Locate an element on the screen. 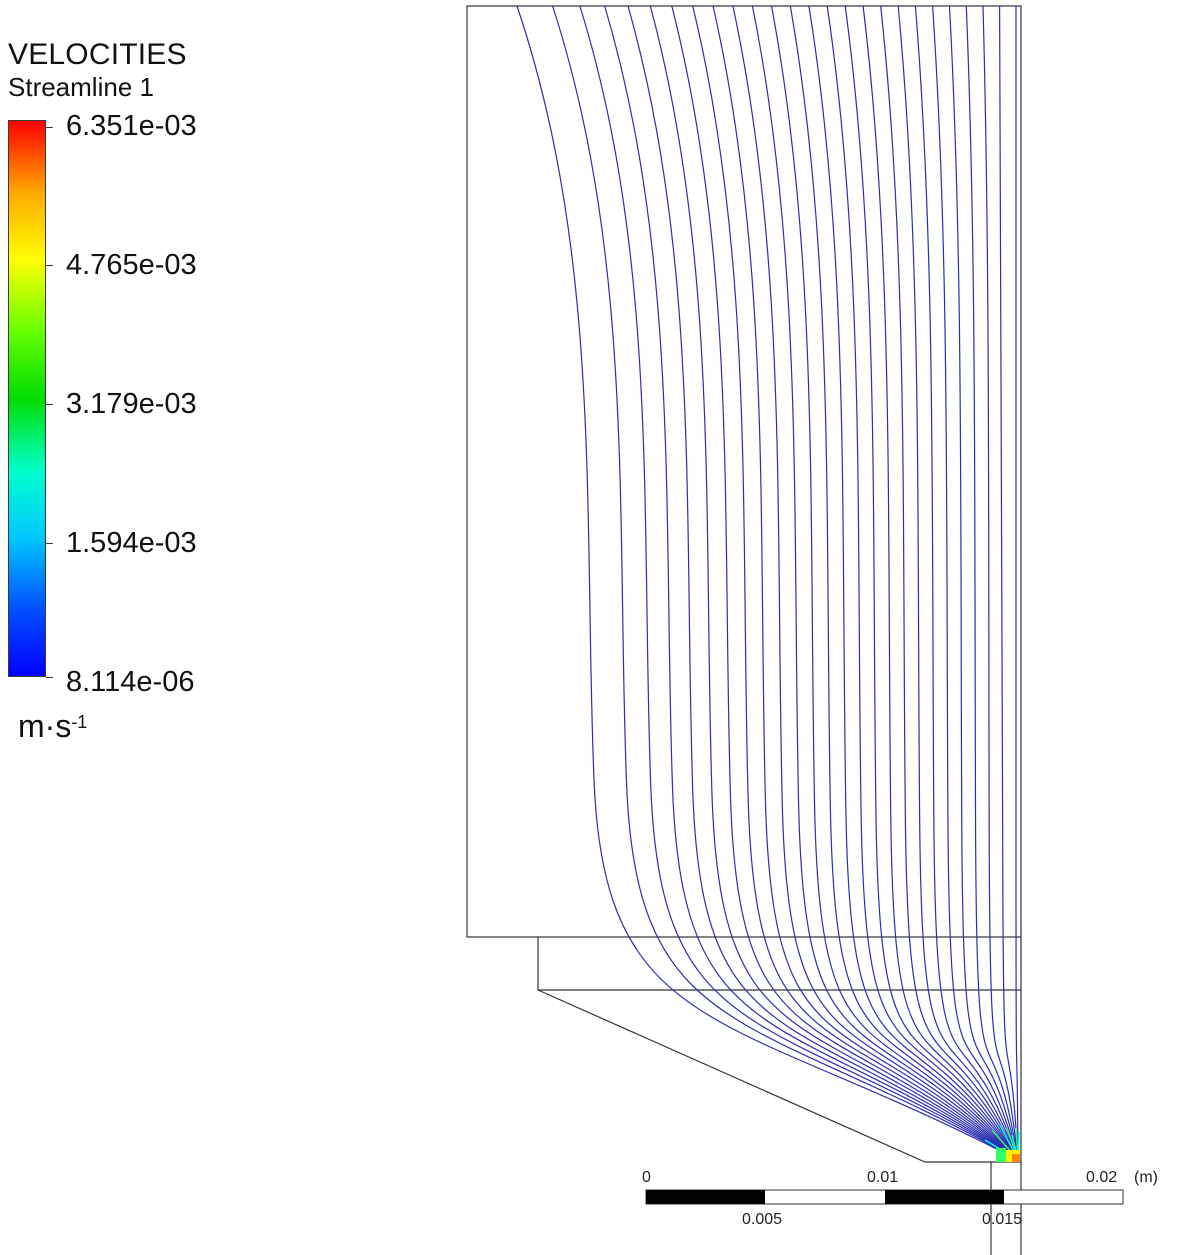  legend-title: VELOCITIES is located at coordinates (97, 54).